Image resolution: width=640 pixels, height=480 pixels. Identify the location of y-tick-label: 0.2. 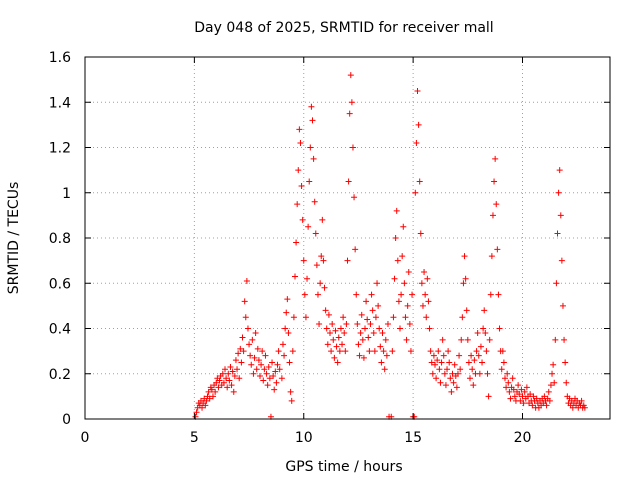
(60, 375).